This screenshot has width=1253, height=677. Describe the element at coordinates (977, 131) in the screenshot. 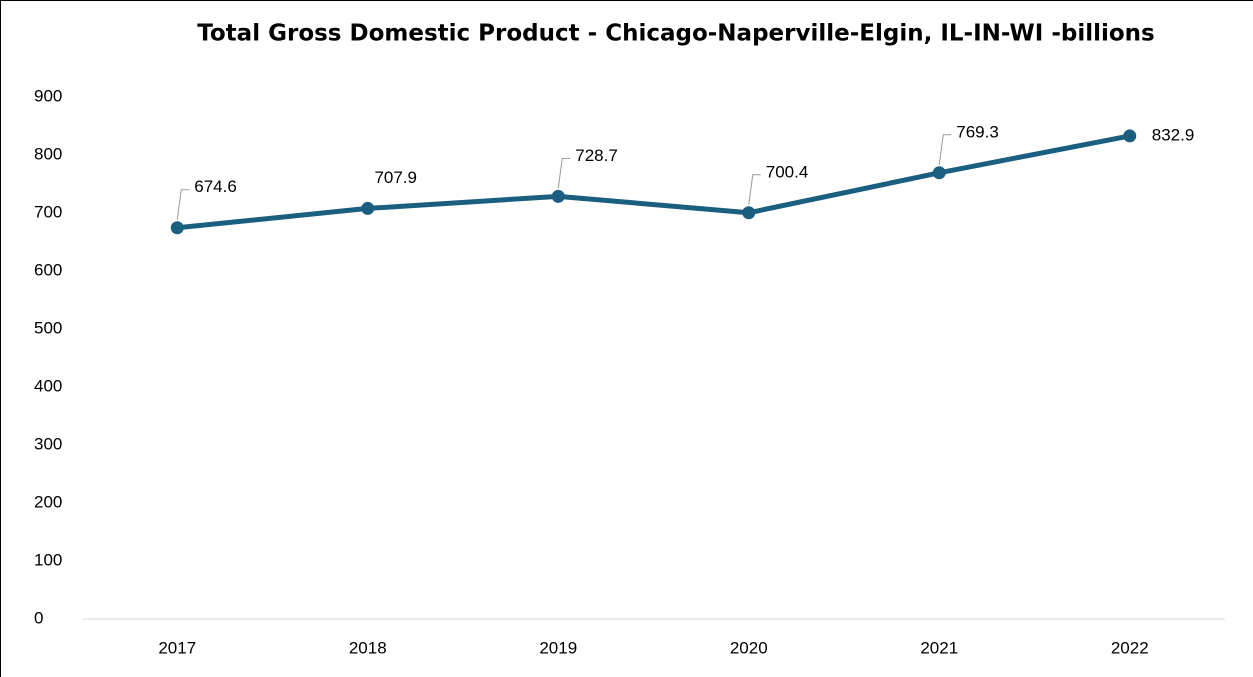

I see `data-label: 769.3` at that location.